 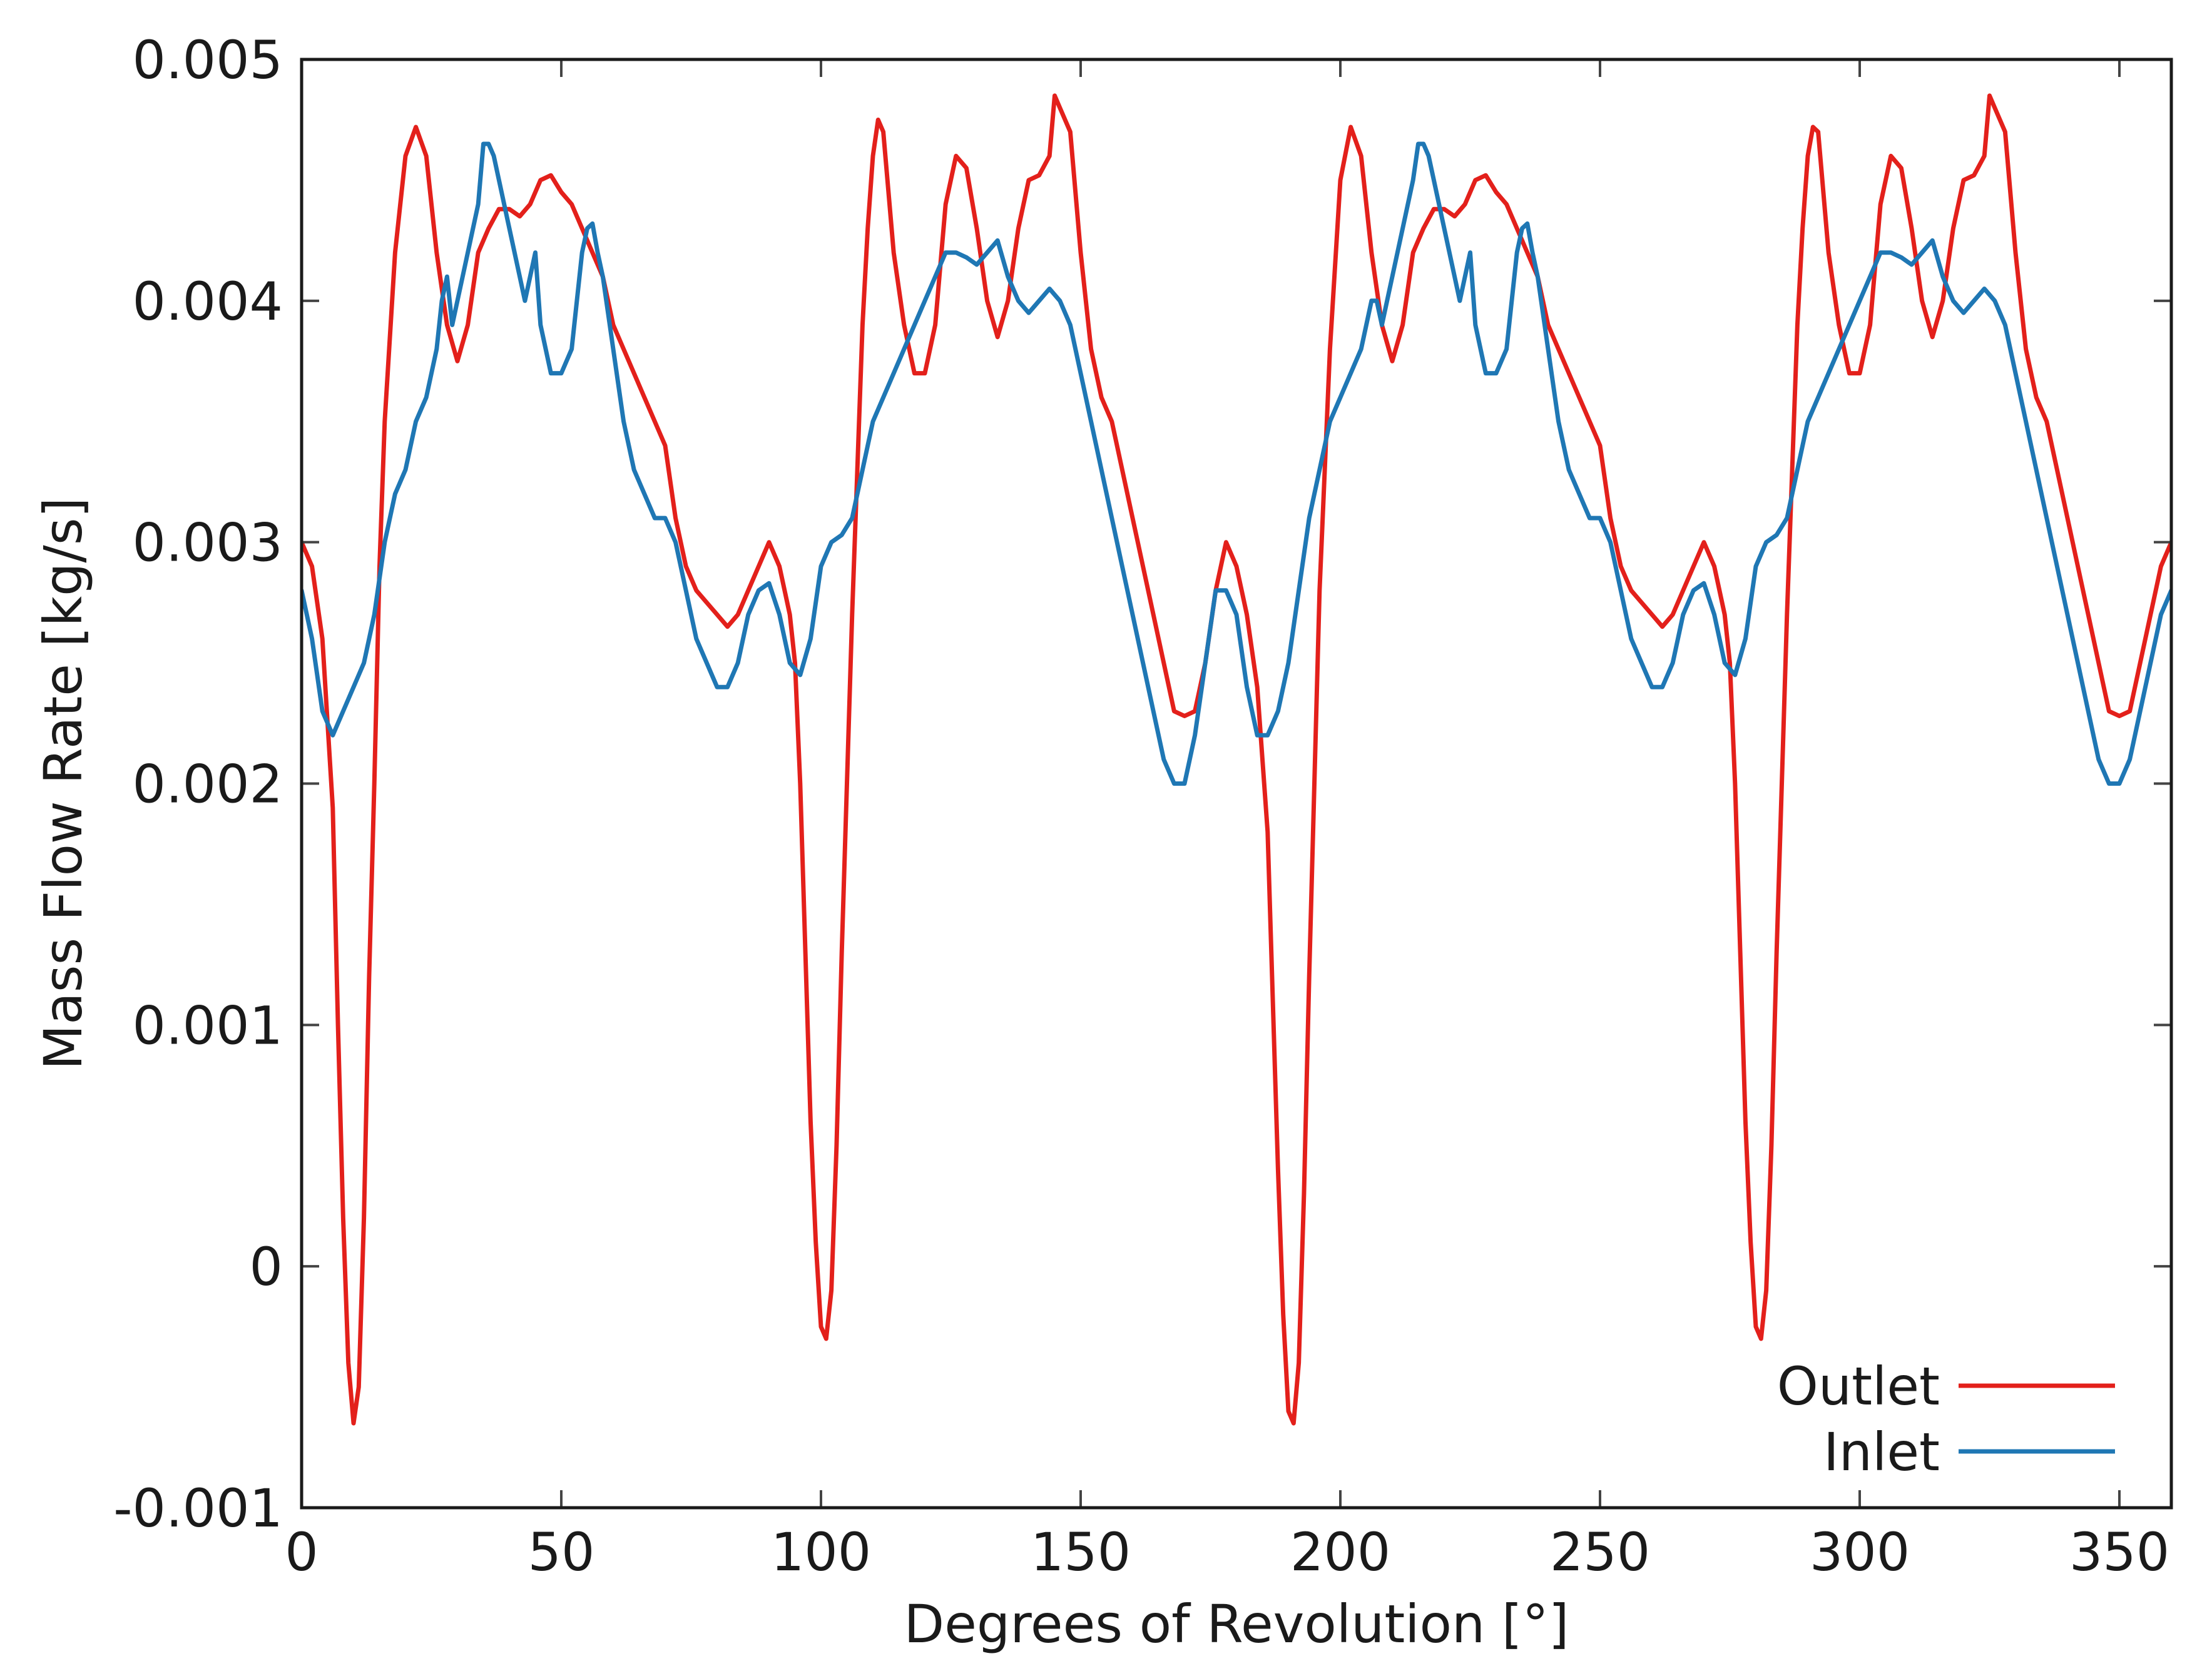 I want to click on y-tick-label: 0.002, so click(x=208, y=784).